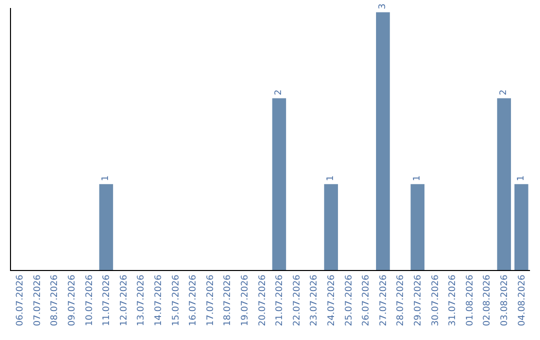 This screenshot has height=340, width=540. What do you see at coordinates (401, 300) in the screenshot?
I see `x-tick-label: 28.07.2026` at bounding box center [401, 300].